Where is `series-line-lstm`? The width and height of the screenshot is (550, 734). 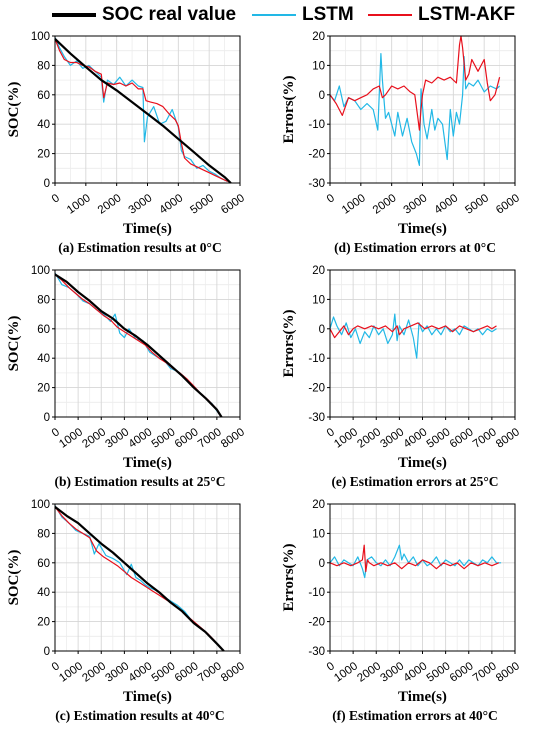 series-line-lstm is located at coordinates (413, 336).